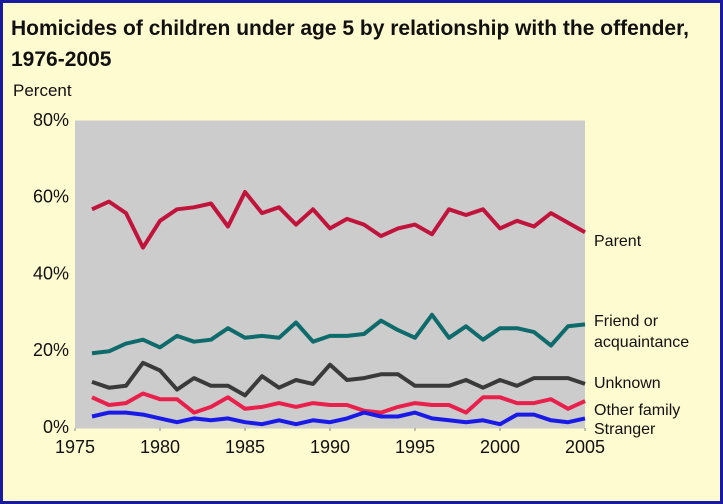  I want to click on x-tick-label: 1990, so click(330, 447).